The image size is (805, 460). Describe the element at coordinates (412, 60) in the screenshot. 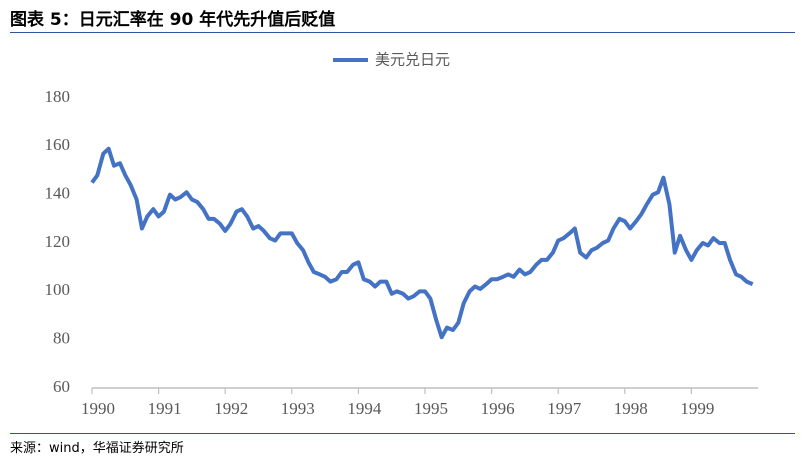

I see `legend-label: 美元兑日元` at that location.